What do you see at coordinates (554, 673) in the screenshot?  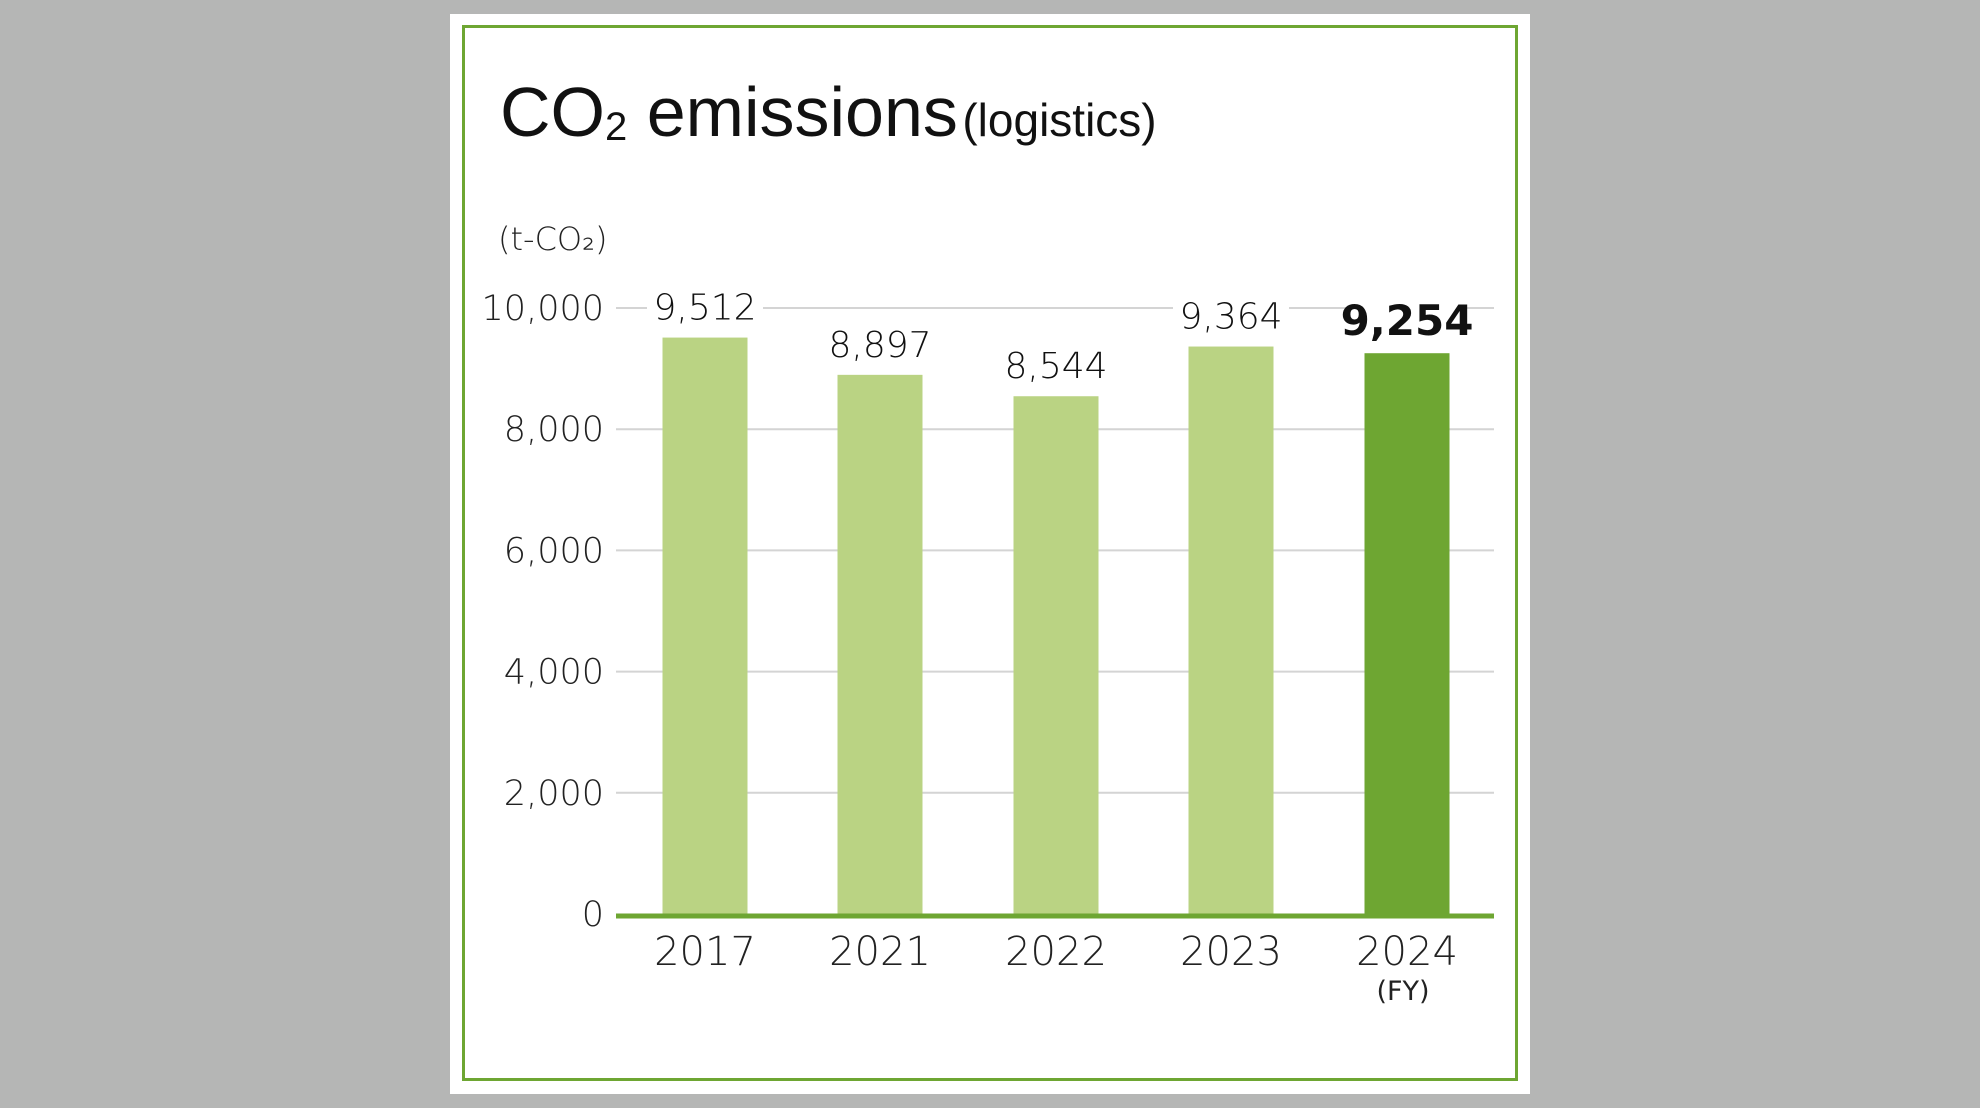 I see `y-tick-label: 4,000` at bounding box center [554, 673].